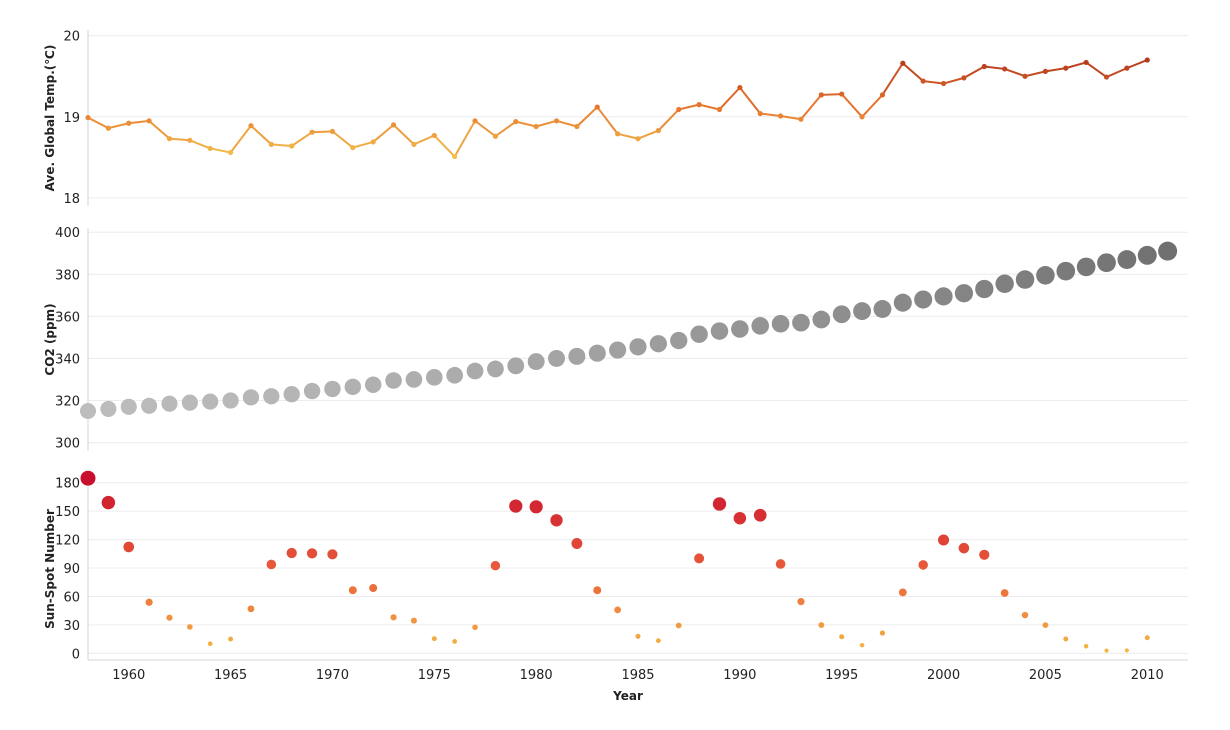  What do you see at coordinates (1147, 675) in the screenshot?
I see `x-tick-label: 2010` at bounding box center [1147, 675].